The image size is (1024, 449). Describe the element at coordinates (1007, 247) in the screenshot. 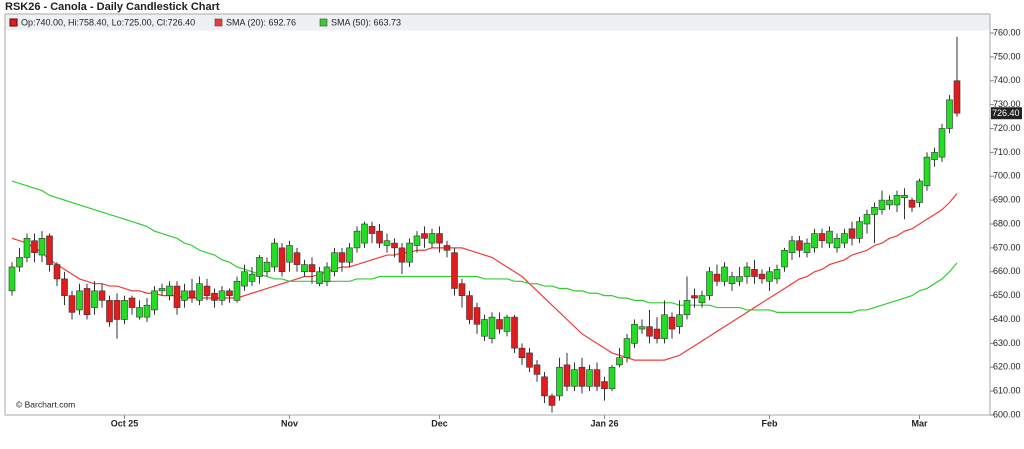

I see `y-tick-label: 670.00` at that location.